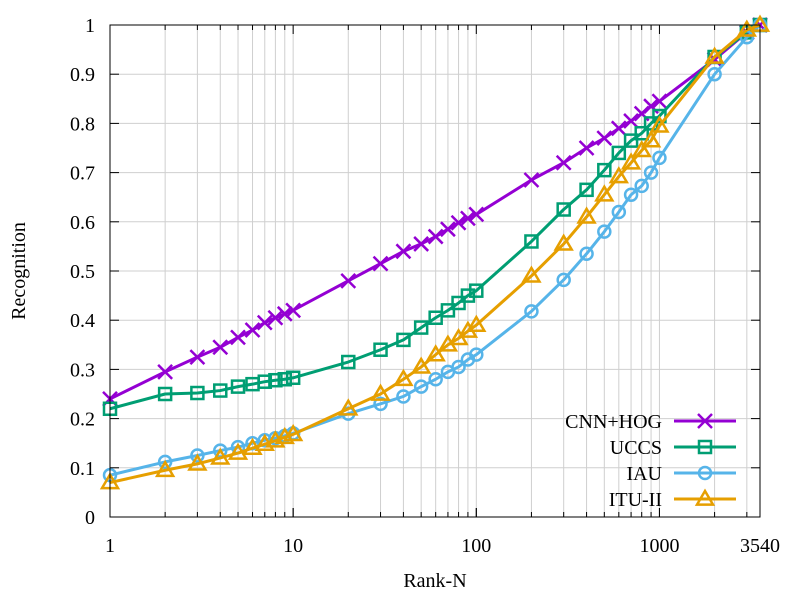 Image resolution: width=800 pixels, height=600 pixels. Describe the element at coordinates (434, 581) in the screenshot. I see `x-axis-title: Rank-N` at that location.